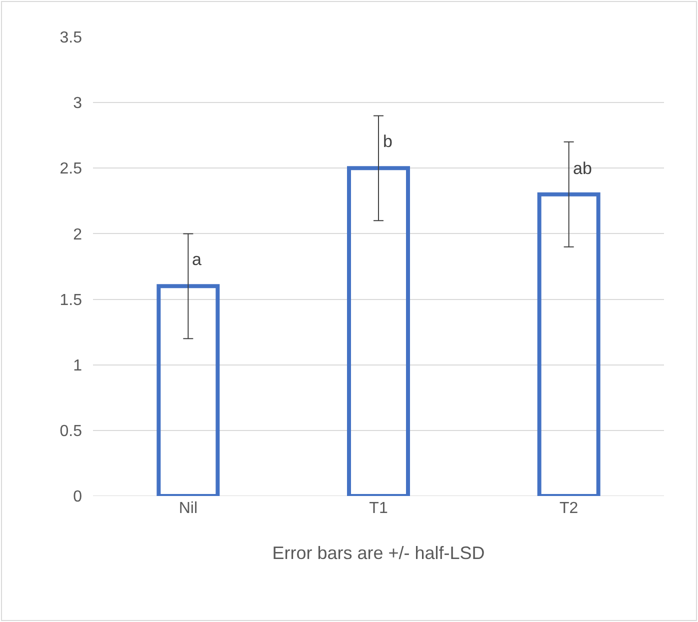  I want to click on y-tick-label: 3.5, so click(71, 38).